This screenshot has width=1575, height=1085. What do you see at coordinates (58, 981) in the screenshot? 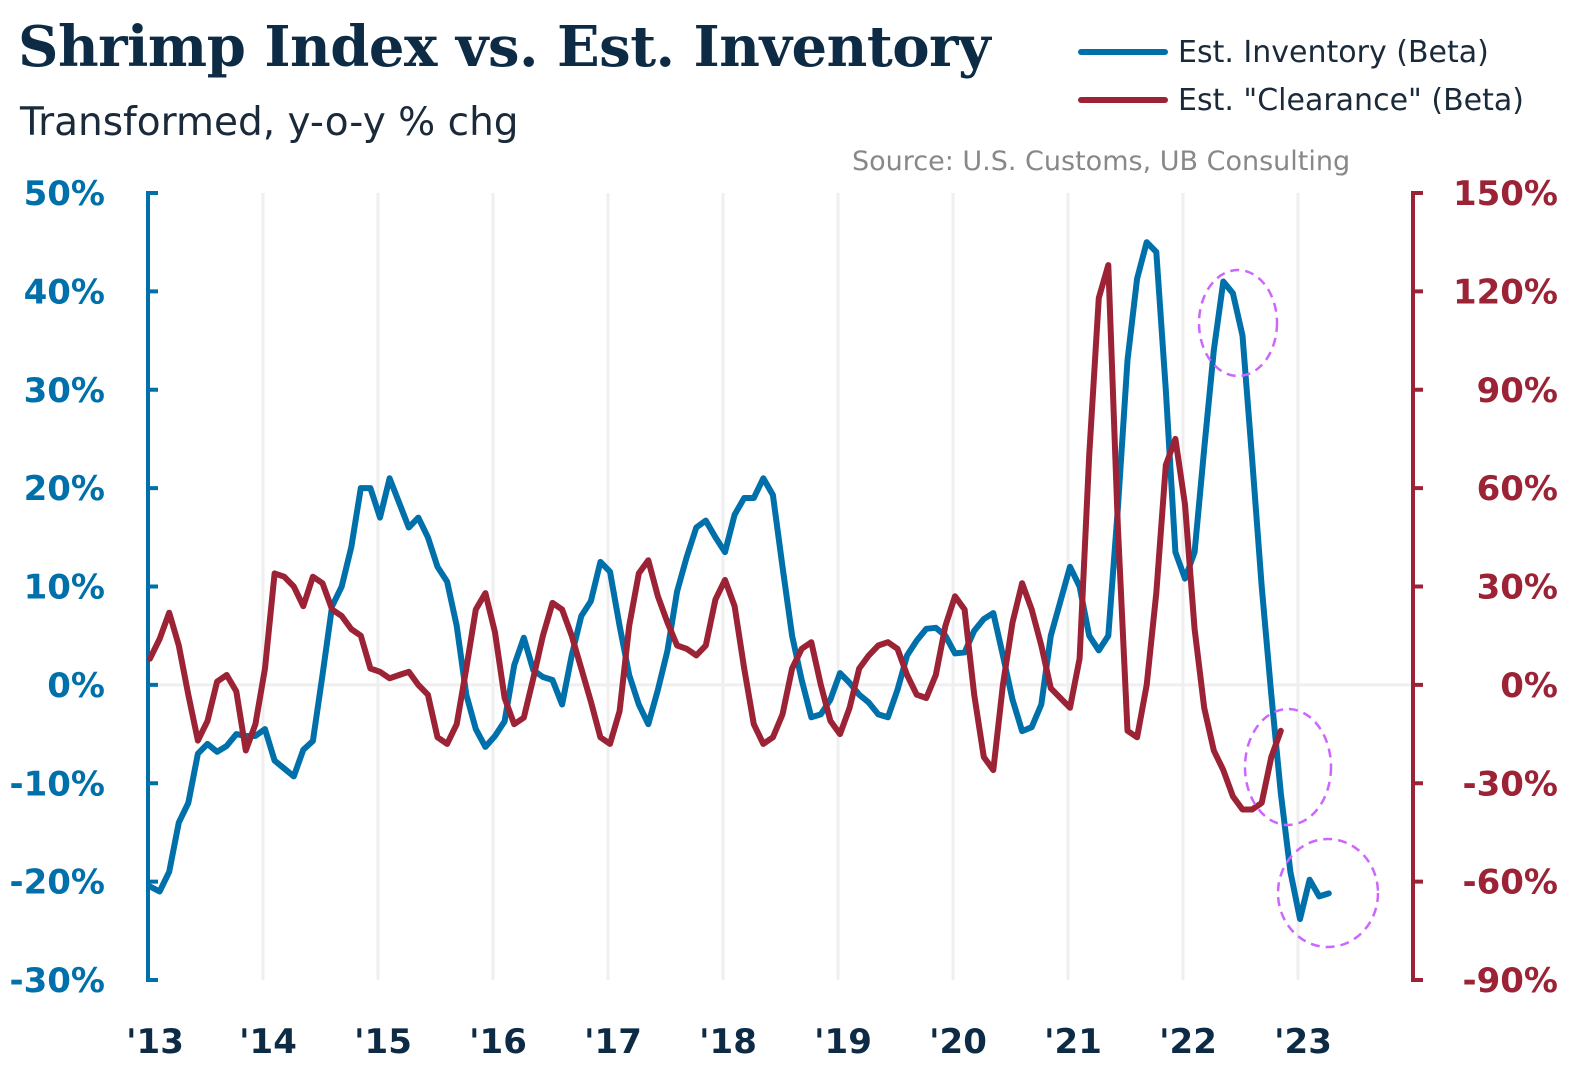
I see `left-tick-label: -30%` at bounding box center [58, 981].